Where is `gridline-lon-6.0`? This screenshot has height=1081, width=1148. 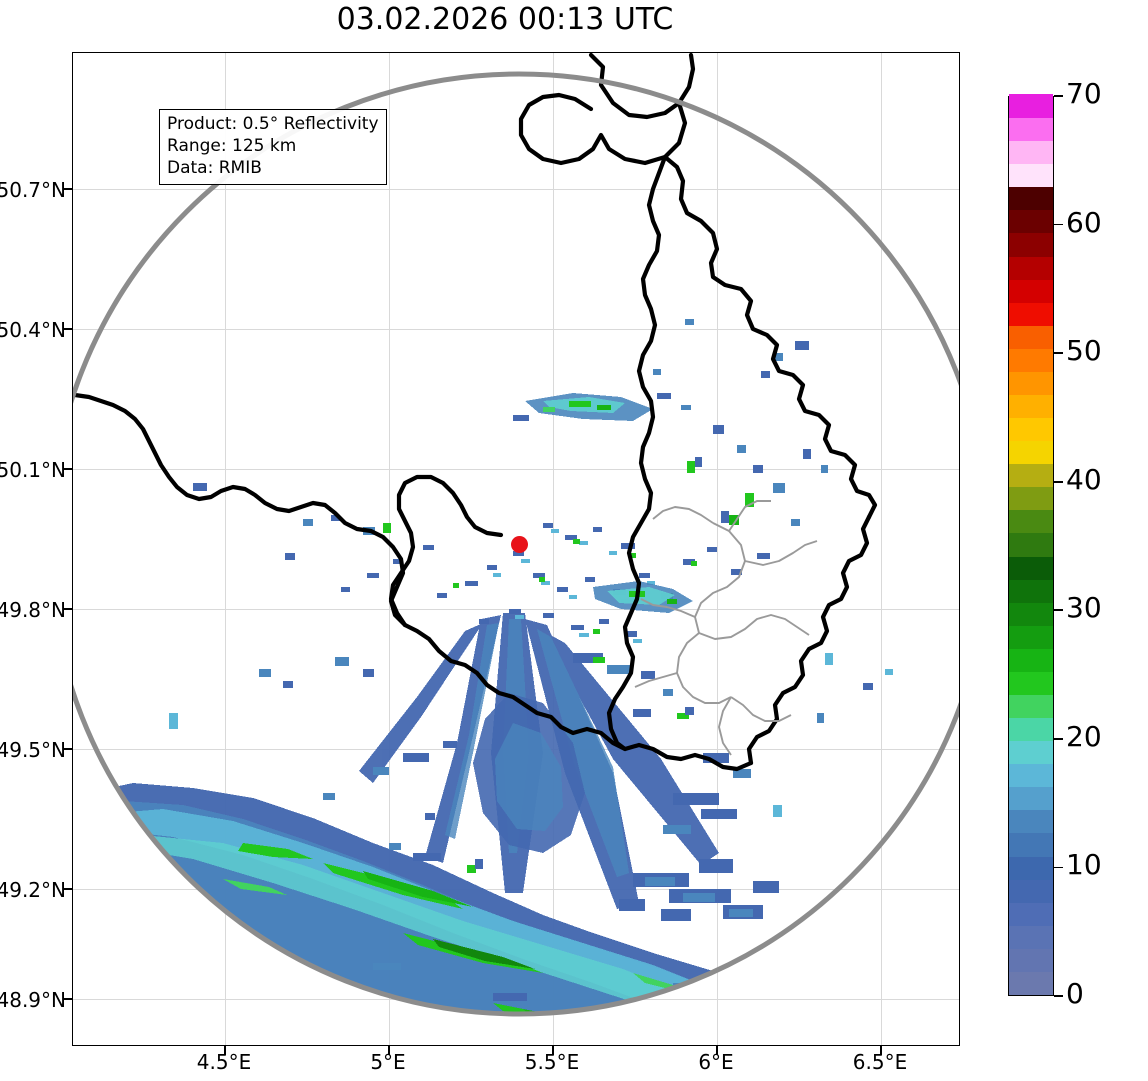
gridline-lon-6.0 is located at coordinates (717, 549).